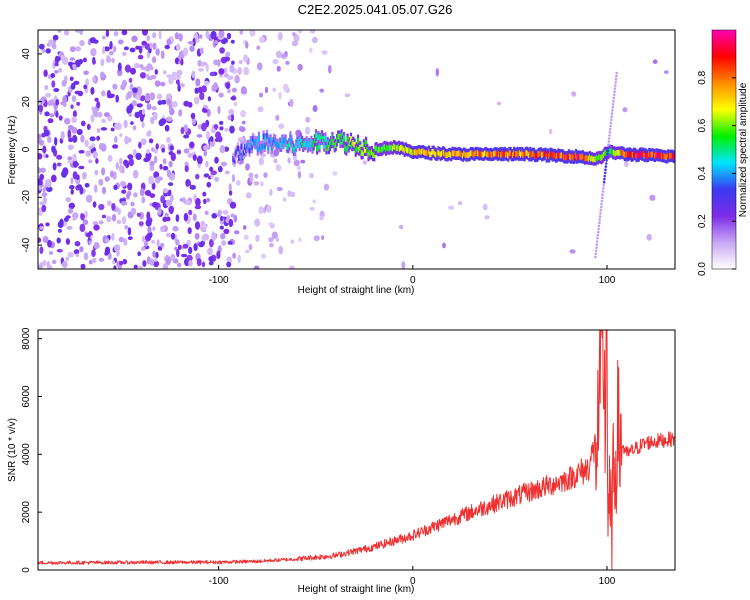 The image size is (750, 600). Describe the element at coordinates (702, 269) in the screenshot. I see `colorbar-tick-label: 0.0` at that location.